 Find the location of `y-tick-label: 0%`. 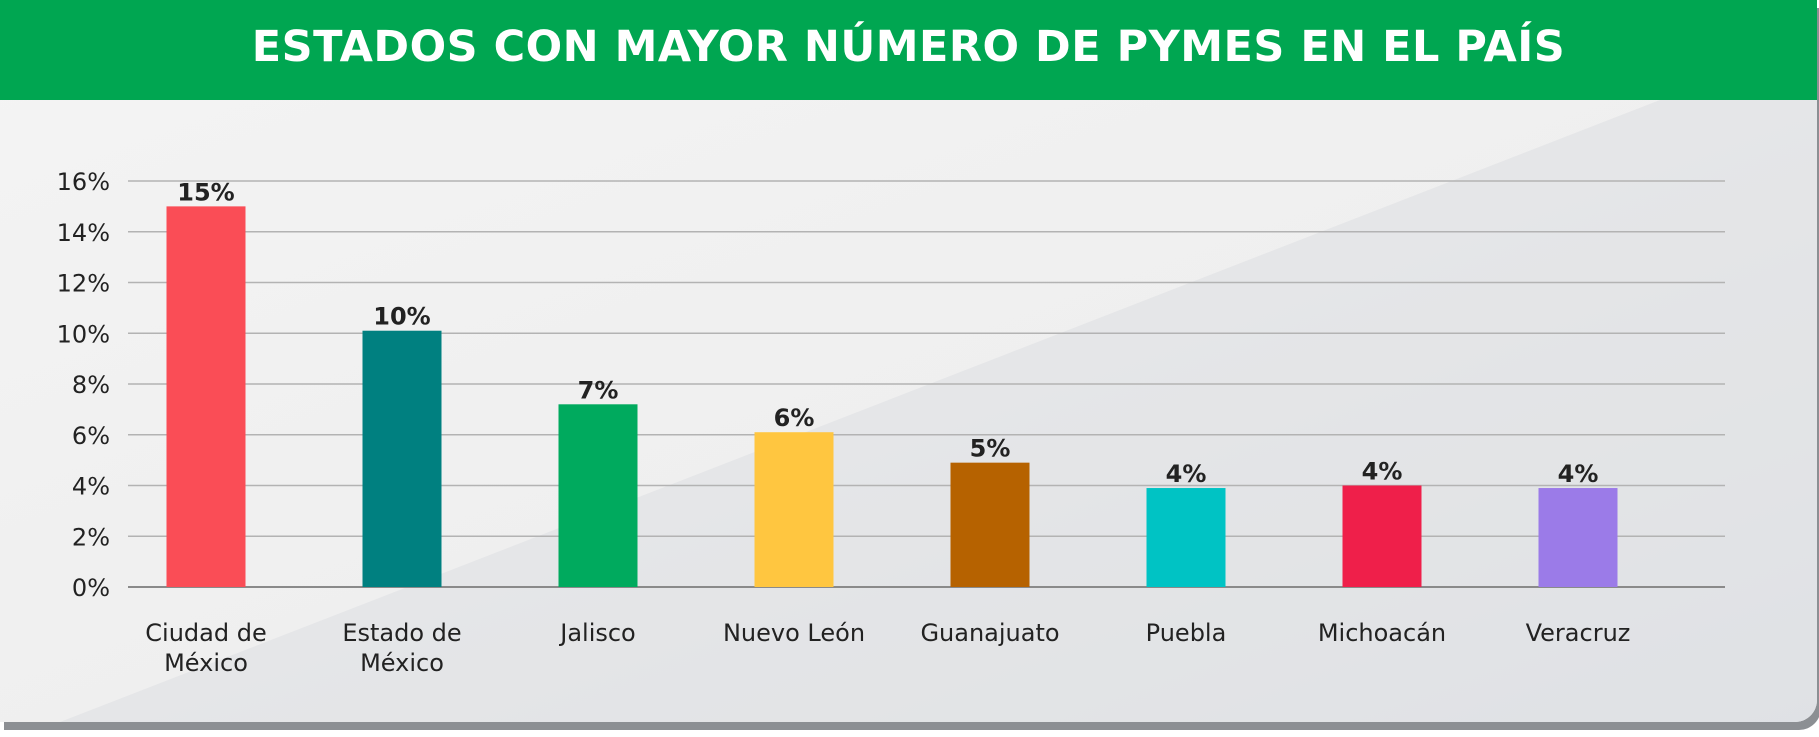

y-tick-label: 0% is located at coordinates (91, 588).